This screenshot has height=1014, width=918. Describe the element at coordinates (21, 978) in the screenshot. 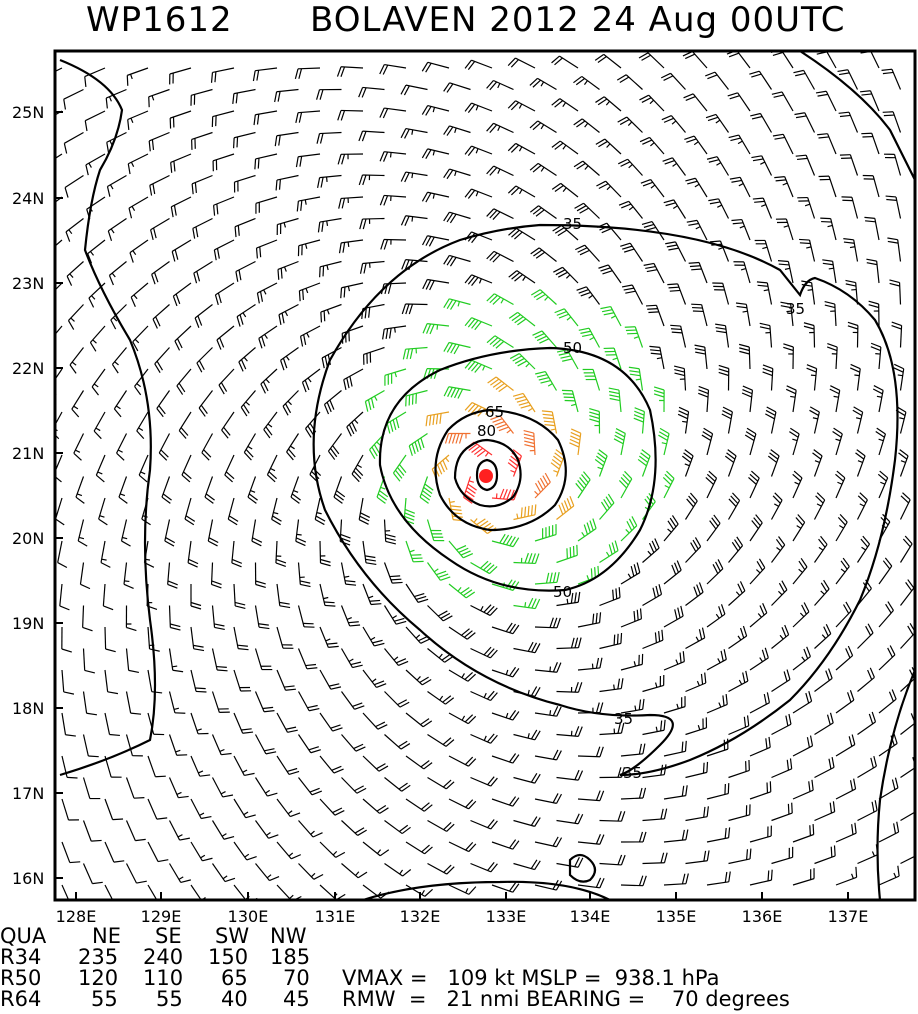

I see `r50-label: R50` at that location.